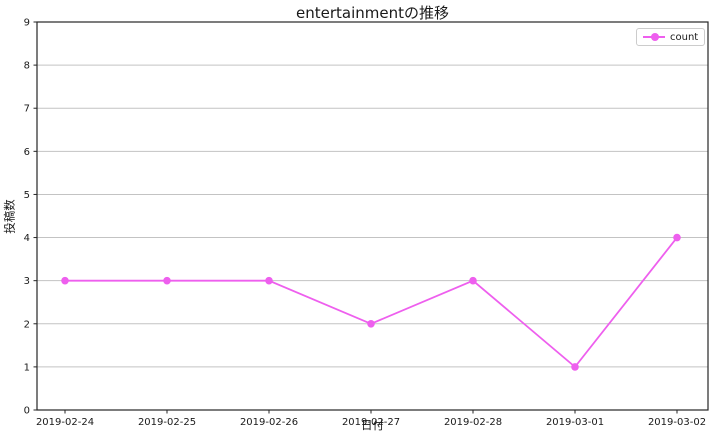 Image resolution: width=715 pixels, height=442 pixels. What do you see at coordinates (65, 422) in the screenshot?
I see `x-tick-label: 2019-02-24` at bounding box center [65, 422].